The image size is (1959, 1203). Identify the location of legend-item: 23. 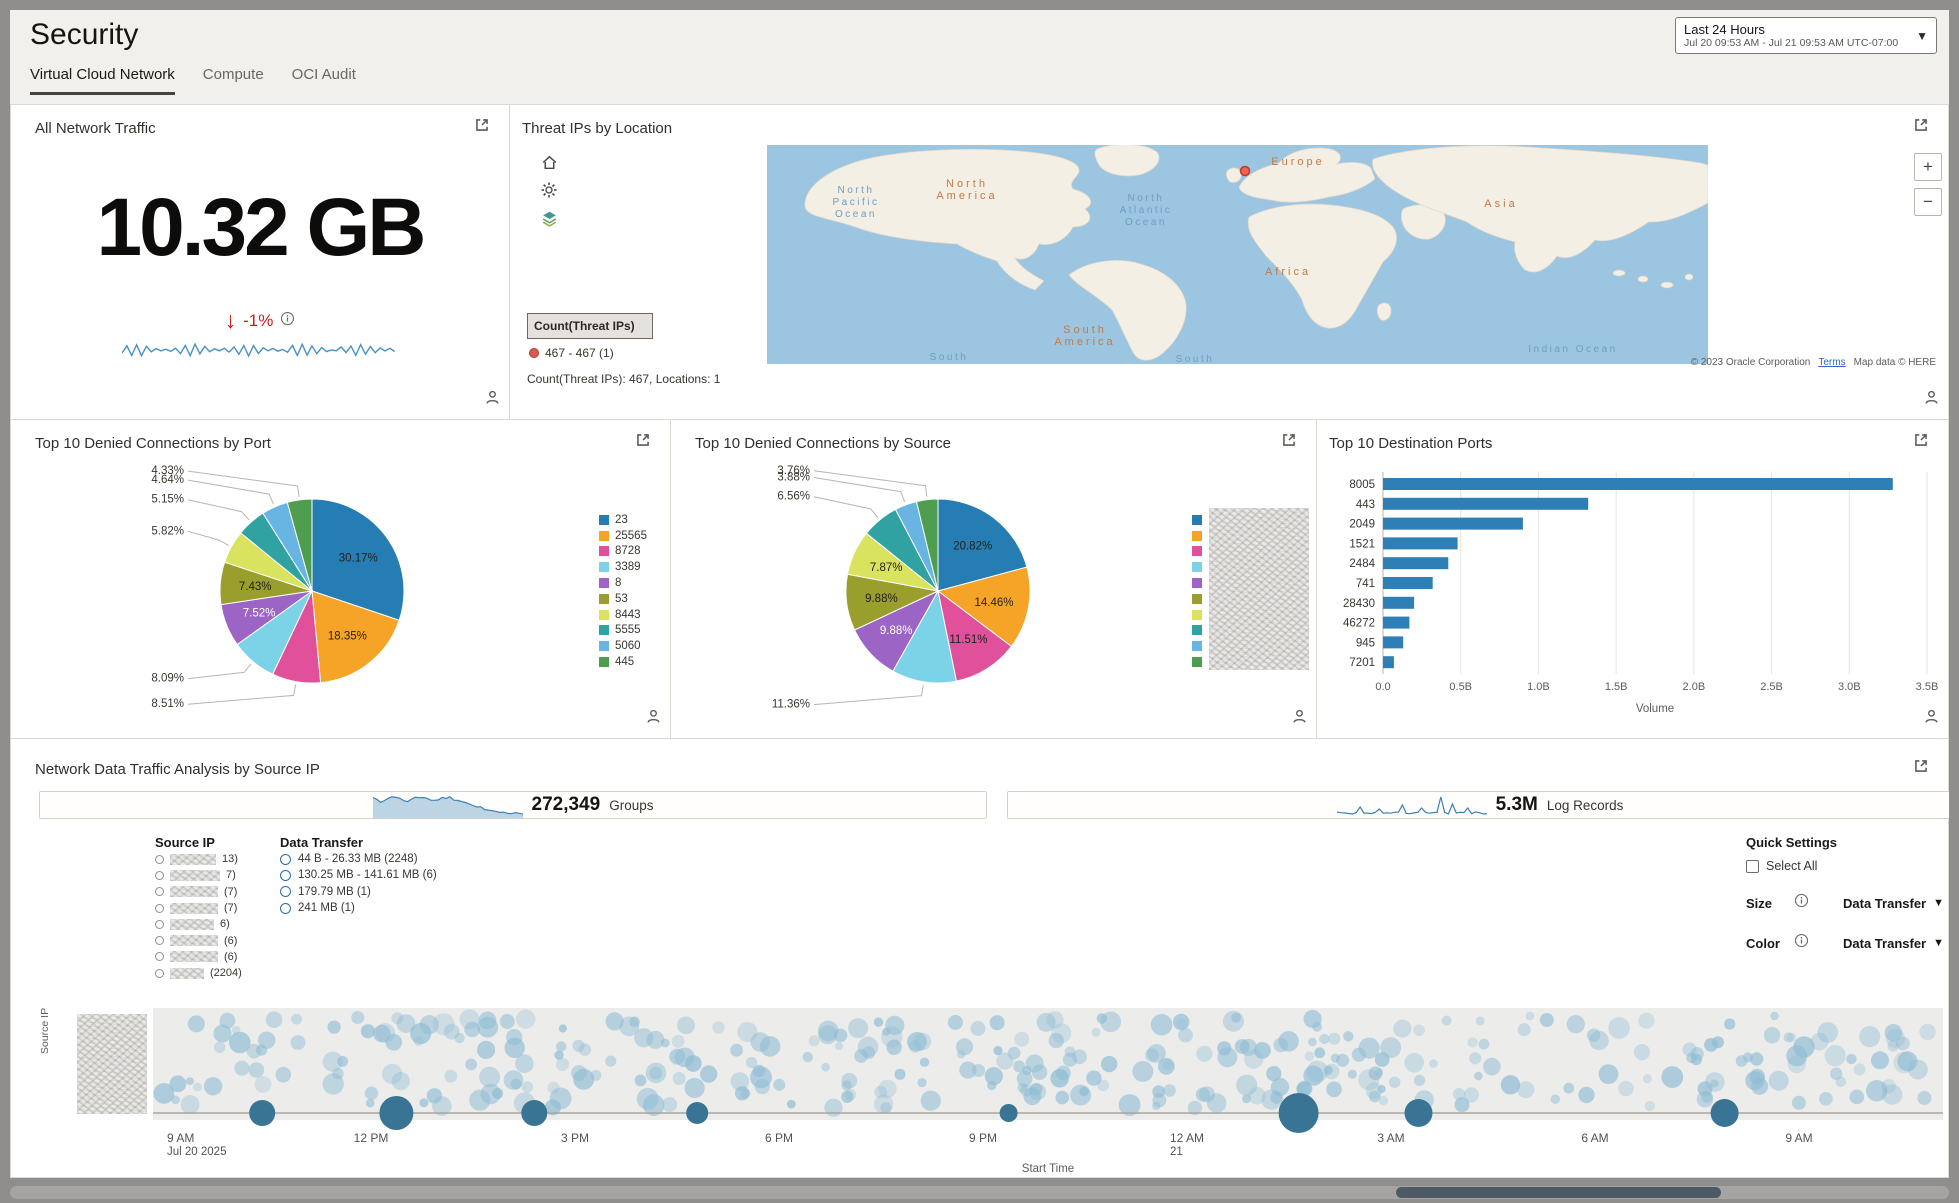
(623, 520).